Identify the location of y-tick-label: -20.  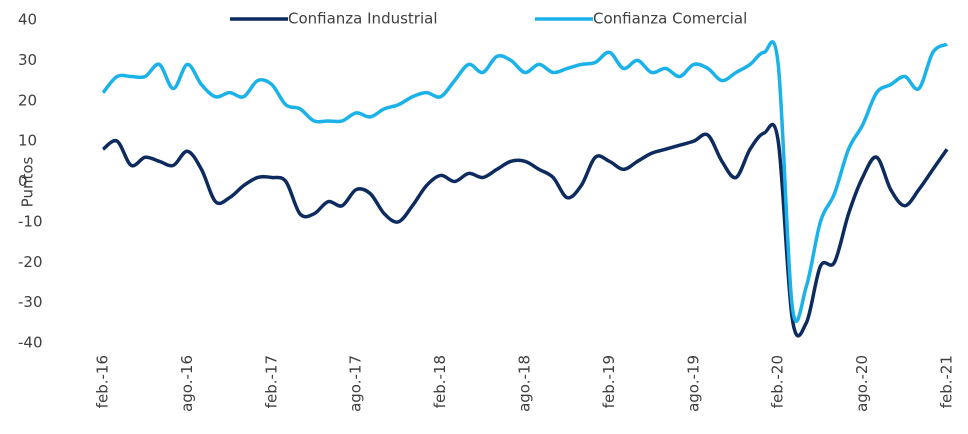
(30, 262).